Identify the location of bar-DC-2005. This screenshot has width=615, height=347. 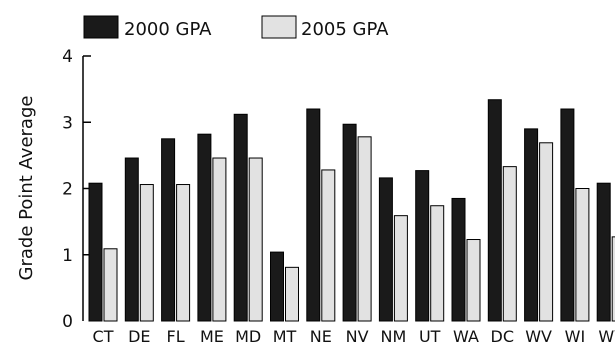
(509, 244).